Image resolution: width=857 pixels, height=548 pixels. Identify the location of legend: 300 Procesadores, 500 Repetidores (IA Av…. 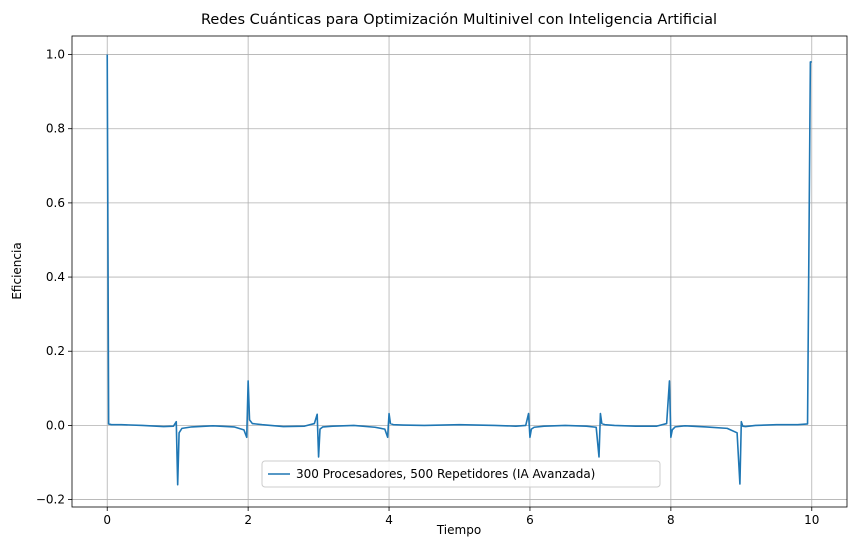
(461, 474).